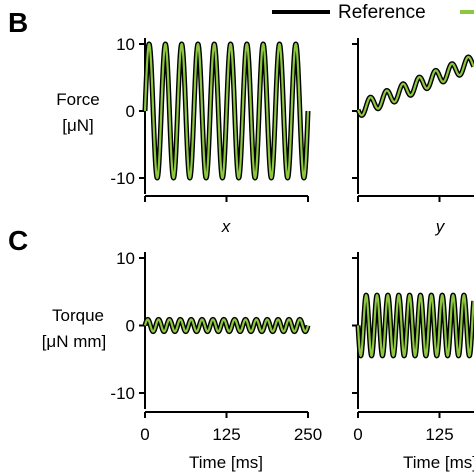 The height and width of the screenshot is (474, 474). What do you see at coordinates (415, 325) in the screenshot?
I see `torque-y-measured-line` at bounding box center [415, 325].